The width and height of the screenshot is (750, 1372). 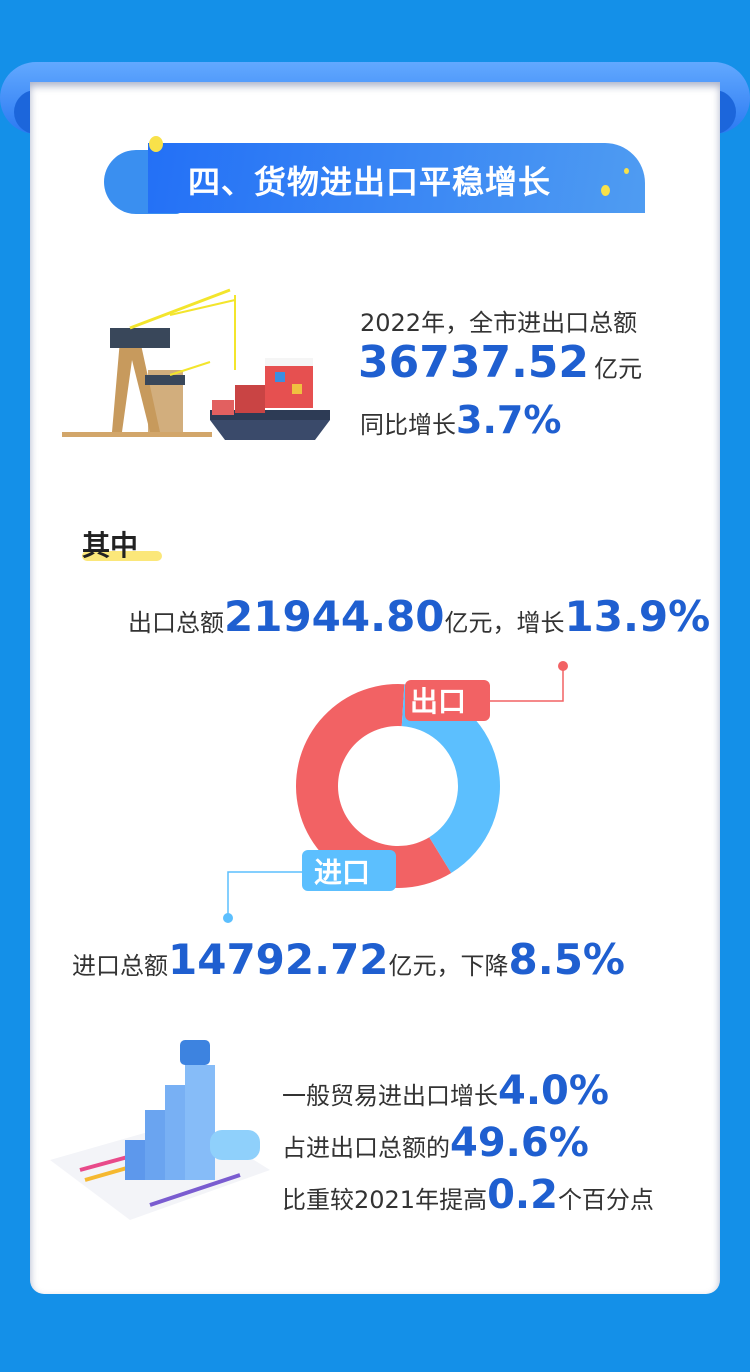 What do you see at coordinates (618, 369) in the screenshot?
I see `total-unit: 亿元` at bounding box center [618, 369].